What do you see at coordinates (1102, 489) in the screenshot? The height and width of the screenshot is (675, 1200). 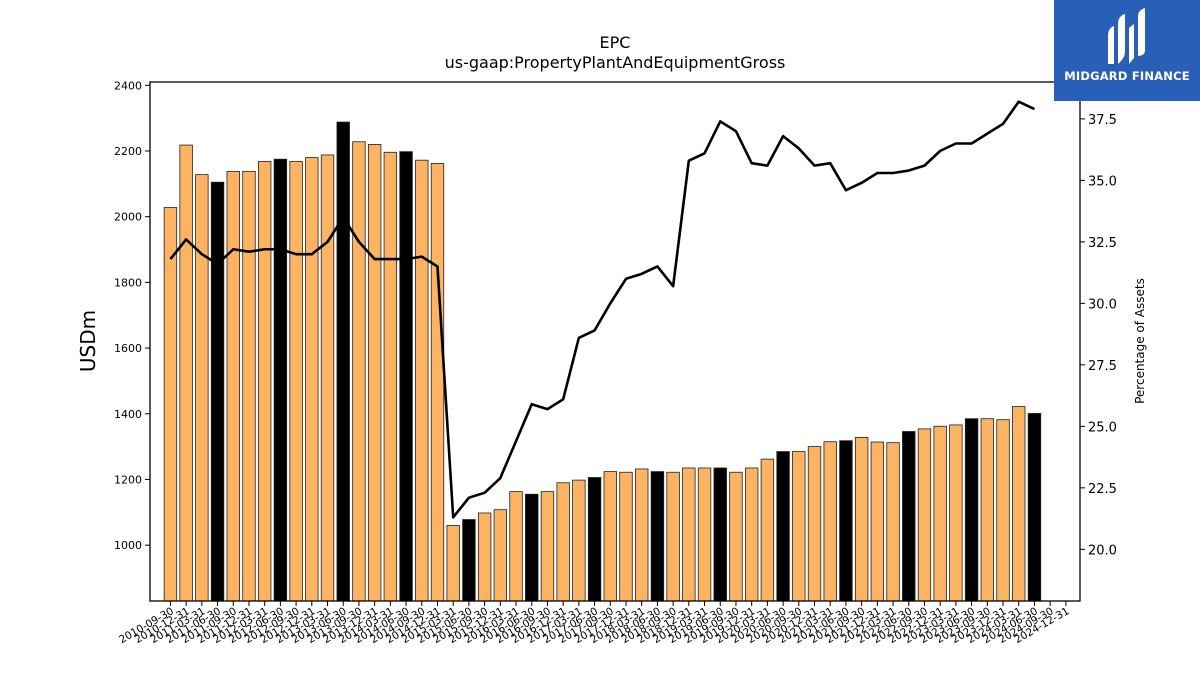 I see `y2-tick-label: 22.5` at bounding box center [1102, 489].